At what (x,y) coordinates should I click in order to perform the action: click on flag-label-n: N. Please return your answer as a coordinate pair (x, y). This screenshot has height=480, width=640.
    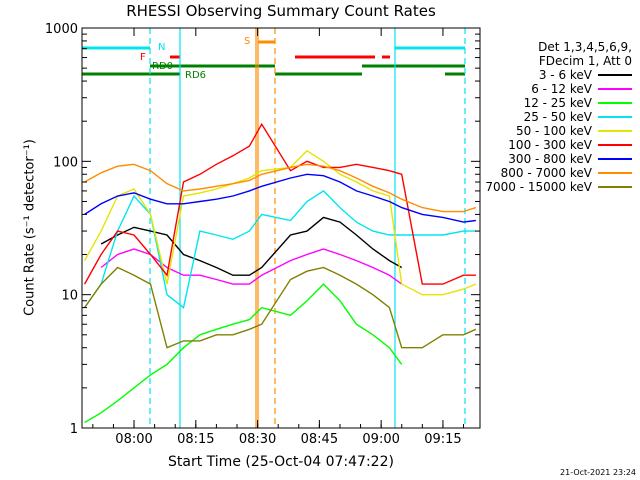
    Looking at the image, I should click on (161, 47).